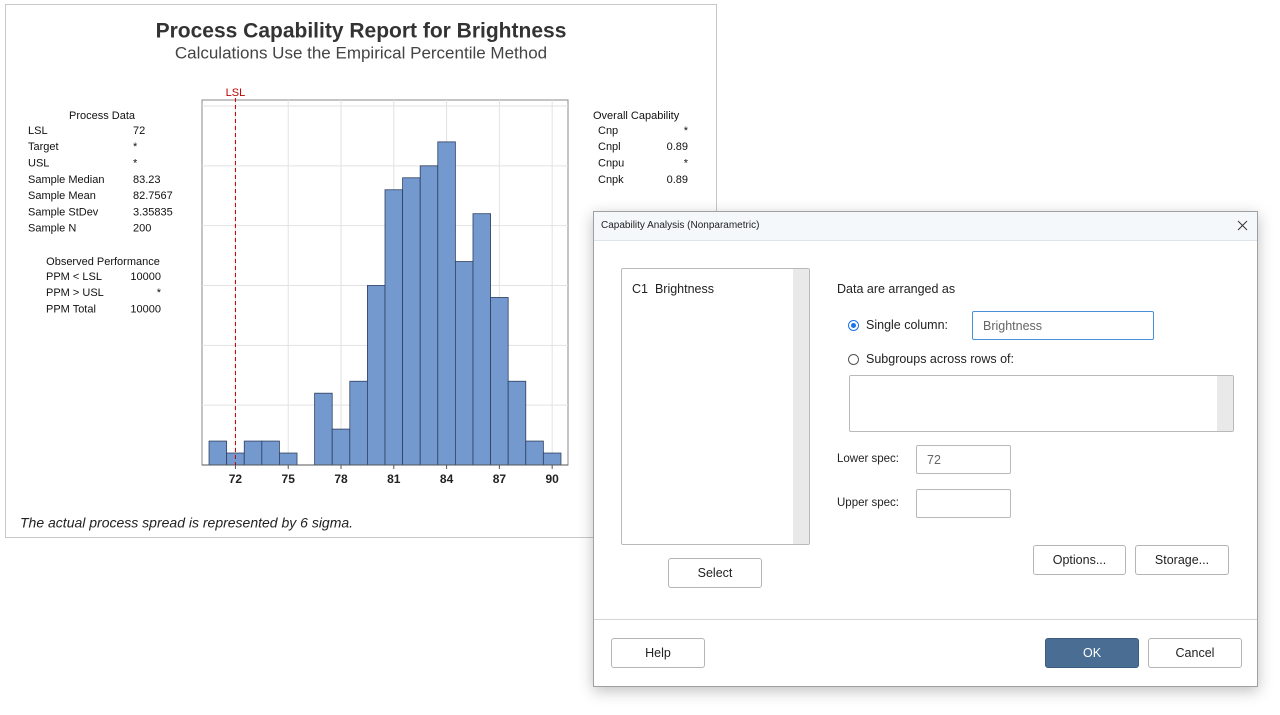 The height and width of the screenshot is (715, 1280). What do you see at coordinates (925, 226) in the screenshot?
I see `title-bar` at bounding box center [925, 226].